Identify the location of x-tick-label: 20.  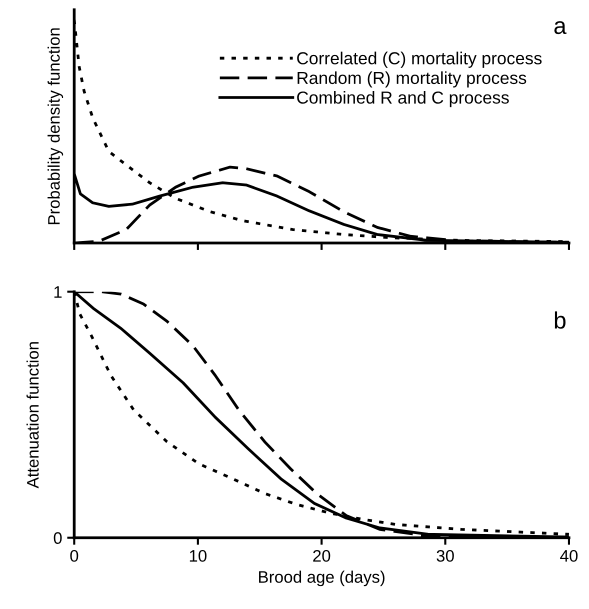
(321, 556).